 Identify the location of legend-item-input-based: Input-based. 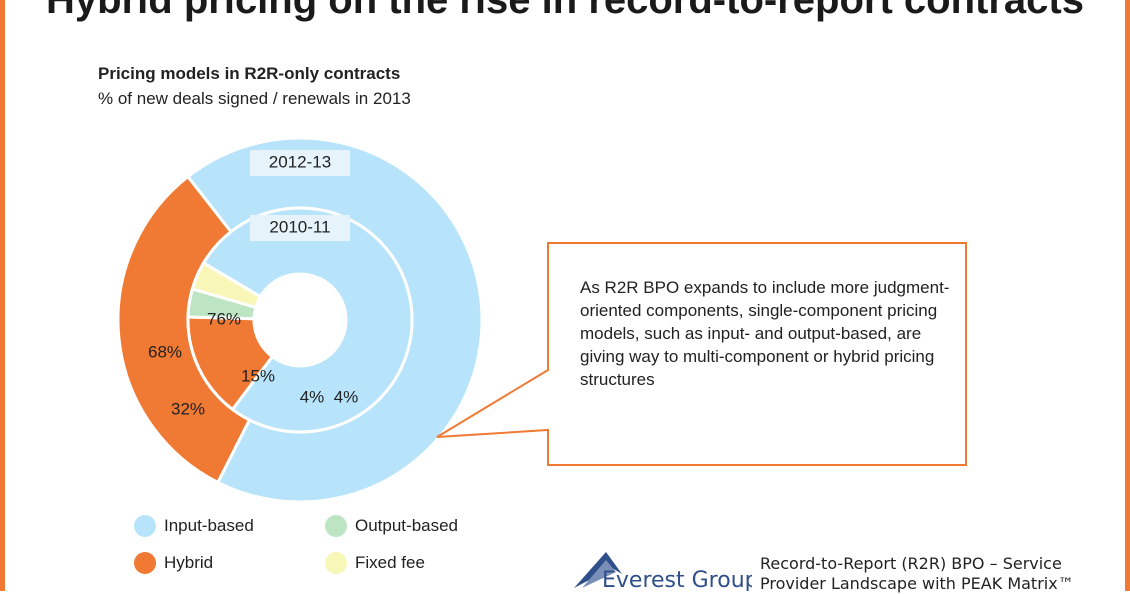
(194, 526).